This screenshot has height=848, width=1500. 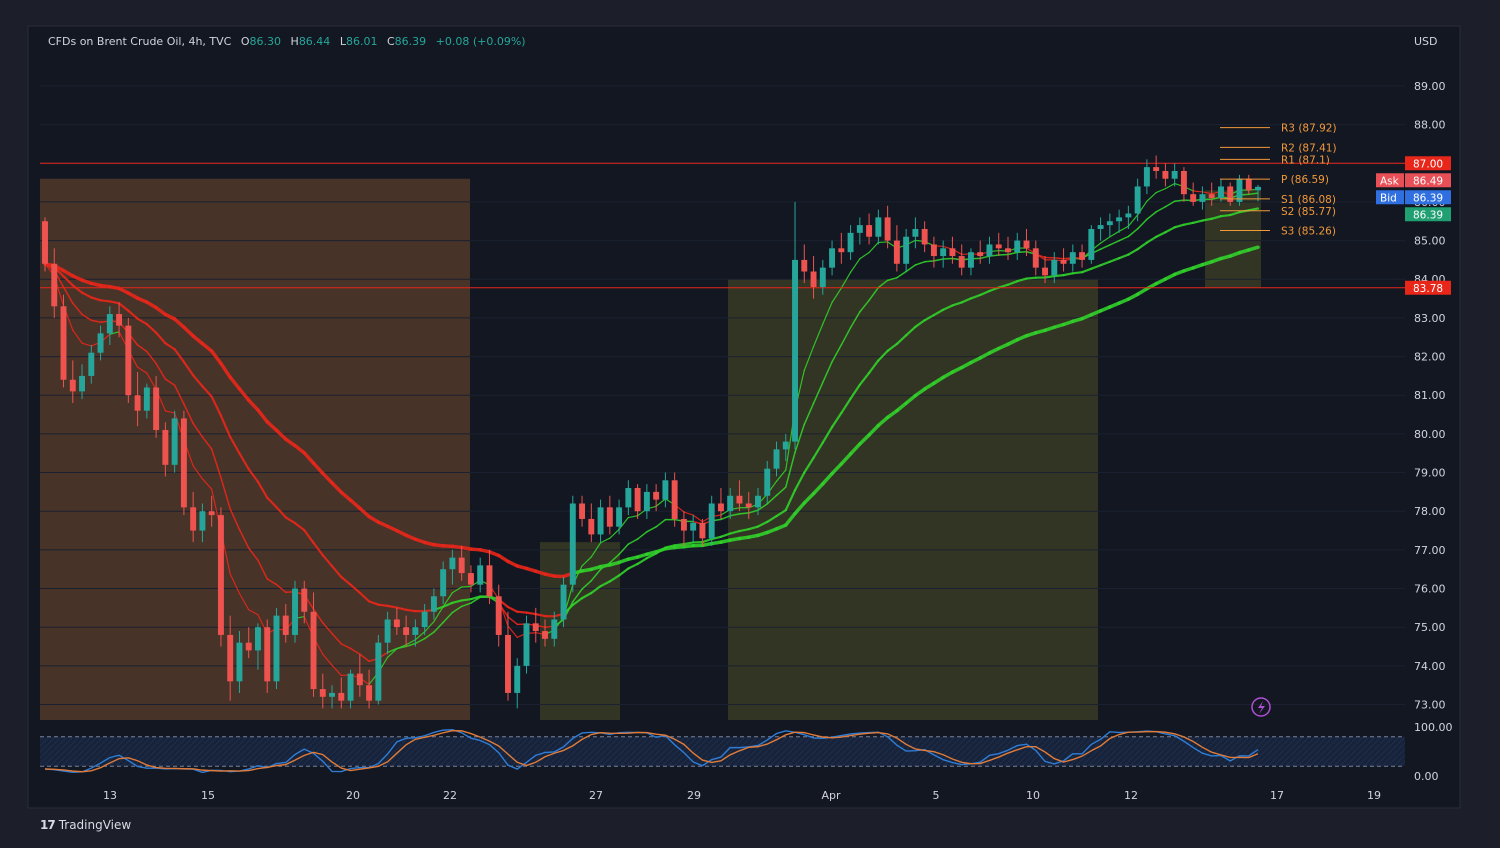 What do you see at coordinates (1428, 181) in the screenshot?
I see `price-tag-value: 86.49` at bounding box center [1428, 181].